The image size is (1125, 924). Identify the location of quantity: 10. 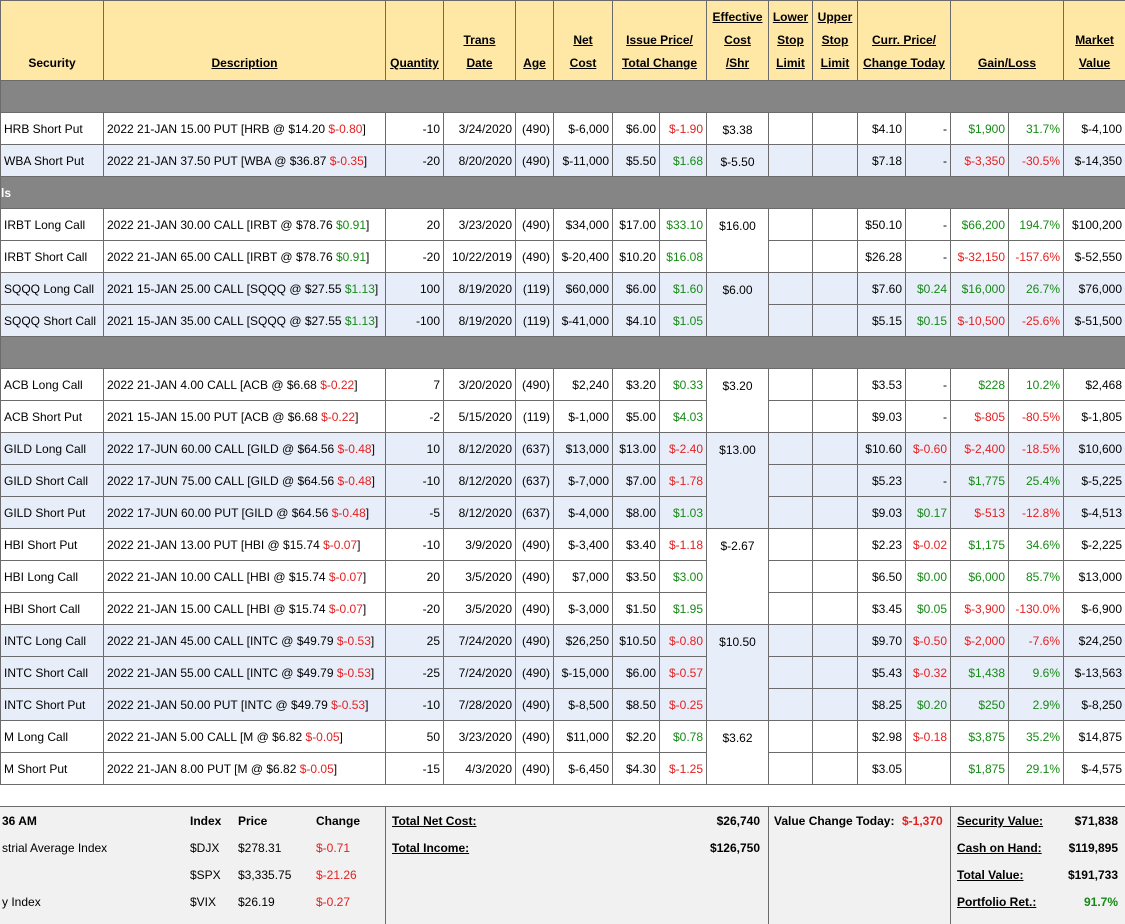
(414, 448).